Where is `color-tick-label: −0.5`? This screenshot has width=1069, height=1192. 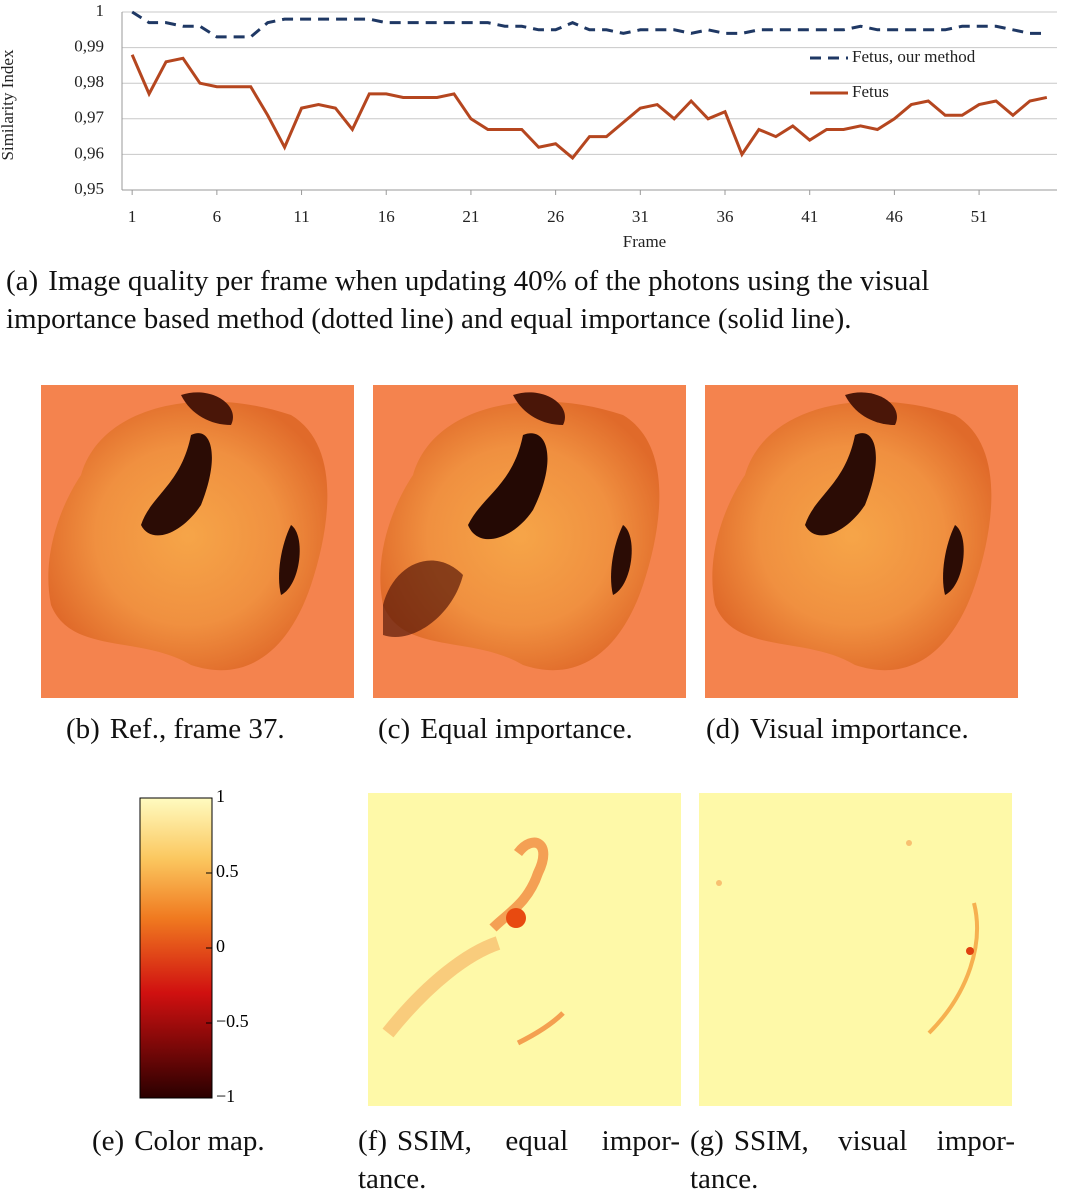 color-tick-label: −0.5 is located at coordinates (232, 1021).